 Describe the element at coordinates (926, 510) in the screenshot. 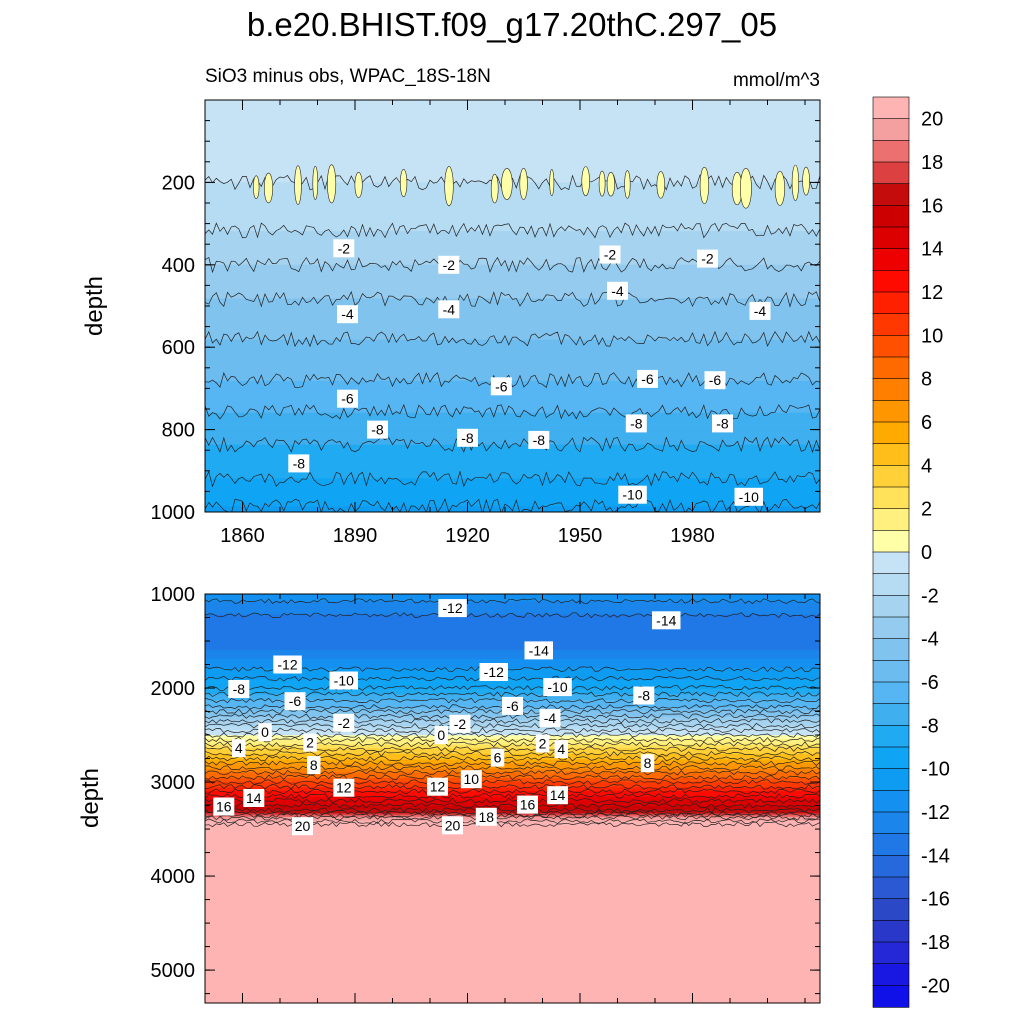

I see `colorbar-label: 2` at that location.